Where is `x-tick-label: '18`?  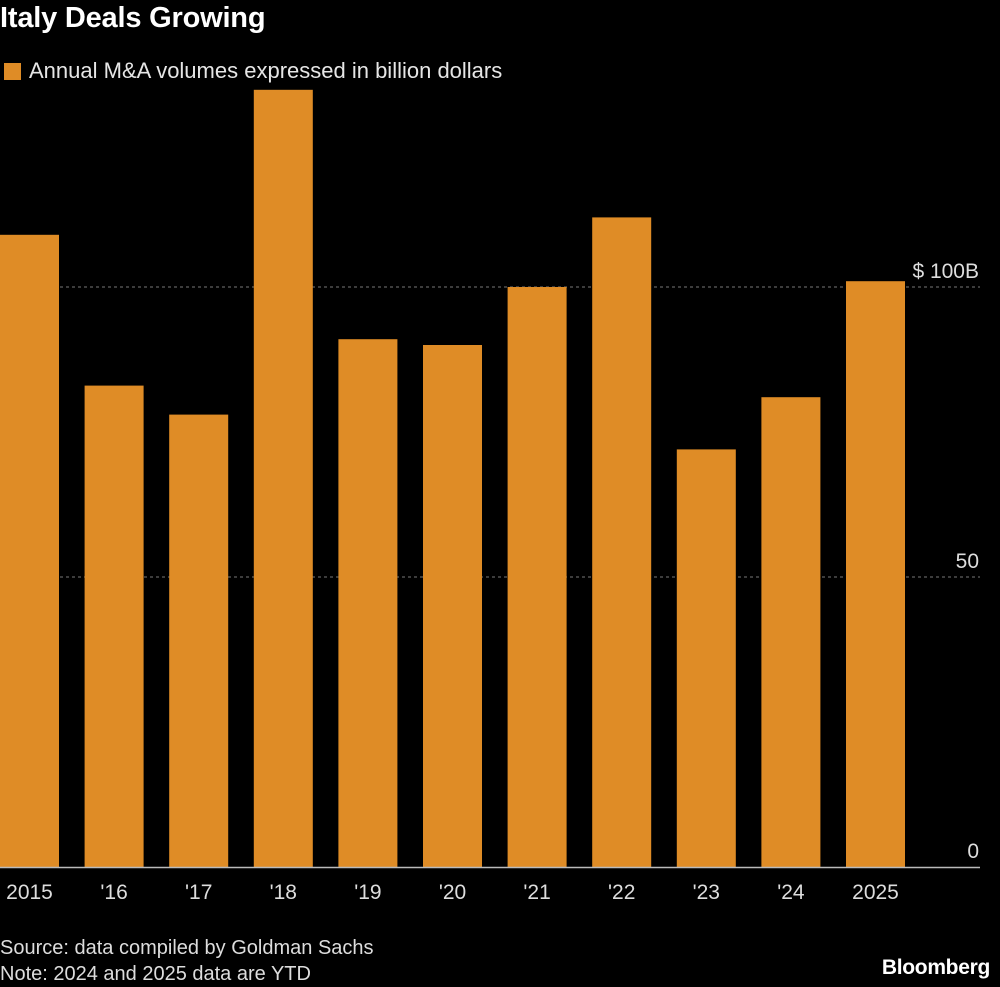 x-tick-label: '18 is located at coordinates (283, 892).